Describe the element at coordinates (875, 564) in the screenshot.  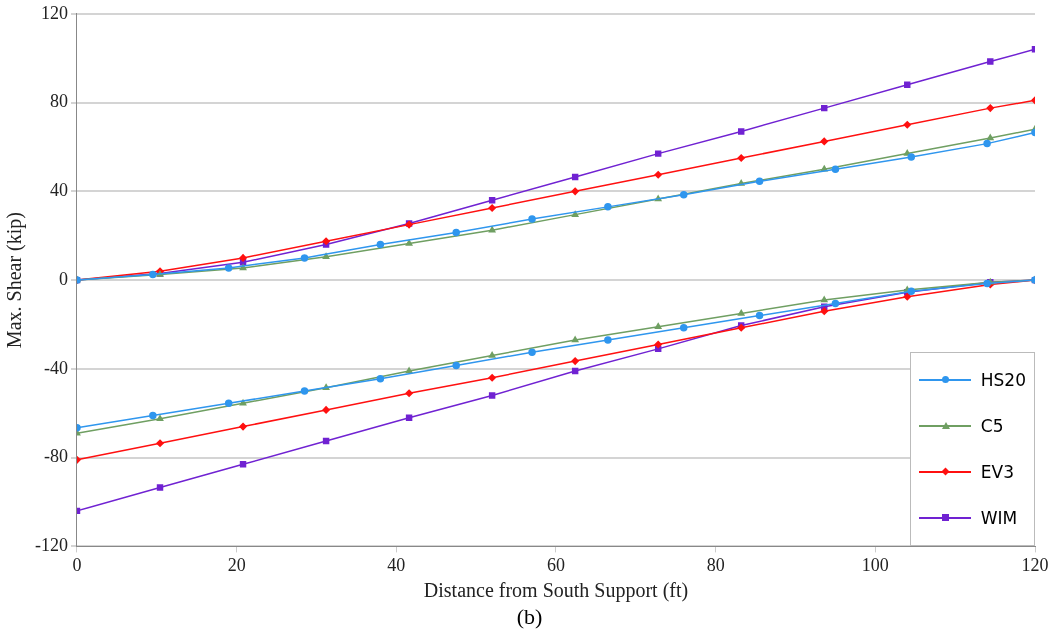
I see `x-tick-label: 100` at that location.